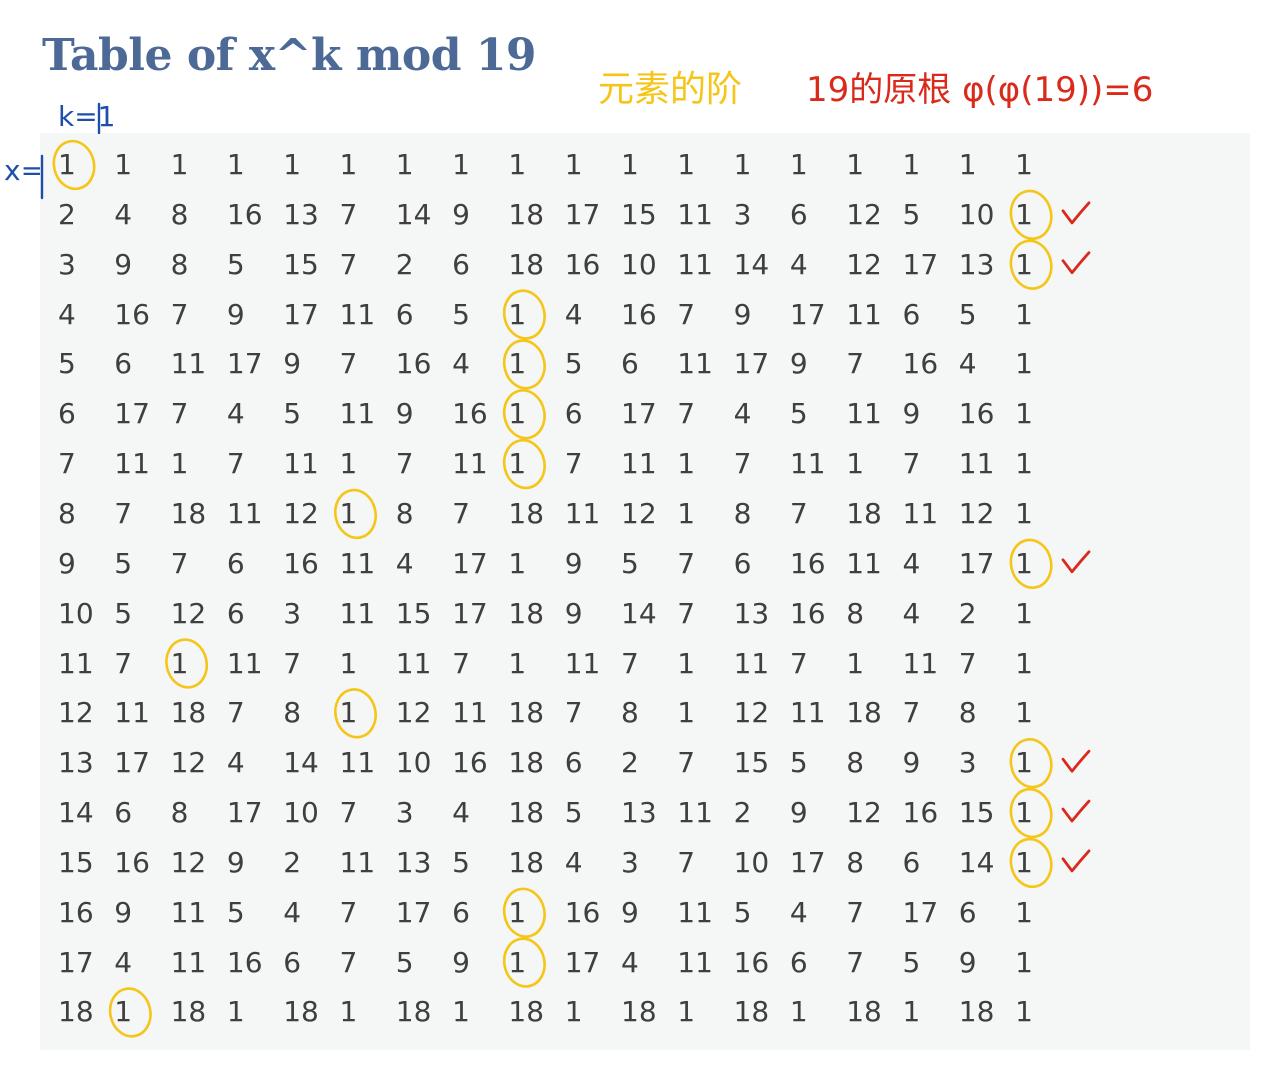 This screenshot has height=1080, width=1284. What do you see at coordinates (742, 813) in the screenshot?
I see `table-cell: 2` at bounding box center [742, 813].